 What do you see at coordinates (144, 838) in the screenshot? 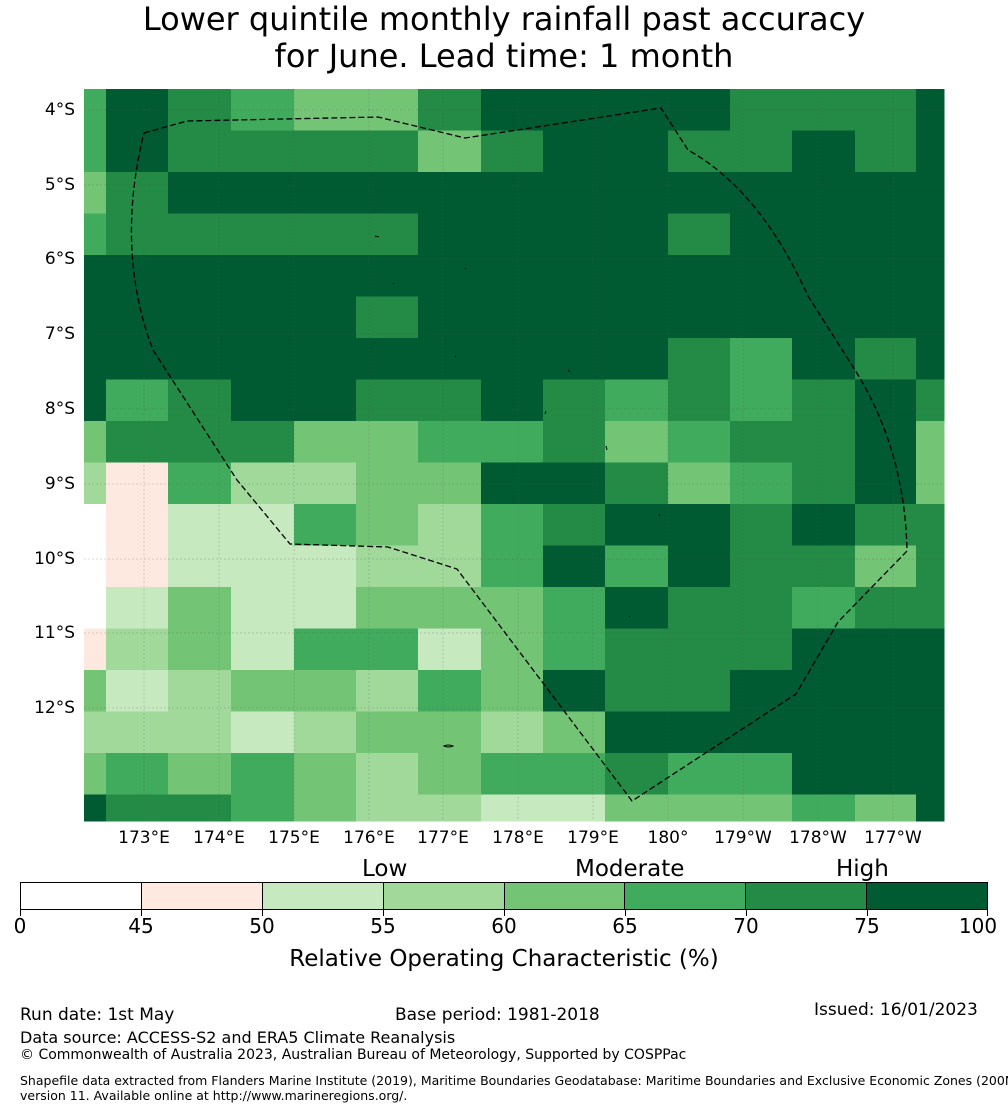
I see `lon-label: 173°E` at bounding box center [144, 838].